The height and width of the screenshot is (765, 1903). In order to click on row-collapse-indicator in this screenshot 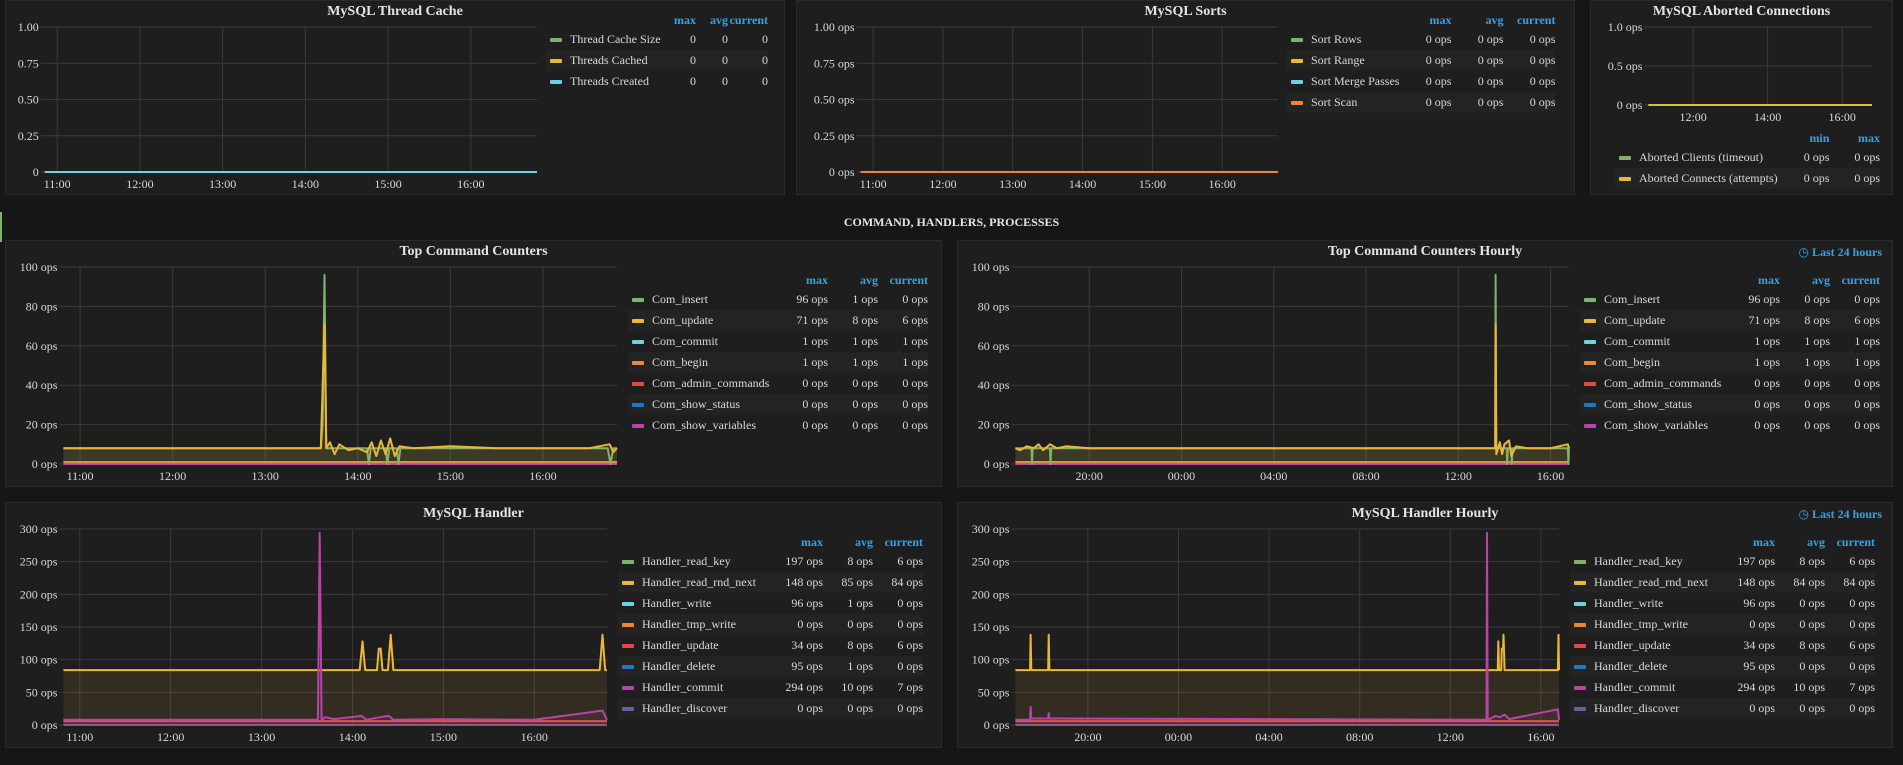, I will do `click(1, 227)`.